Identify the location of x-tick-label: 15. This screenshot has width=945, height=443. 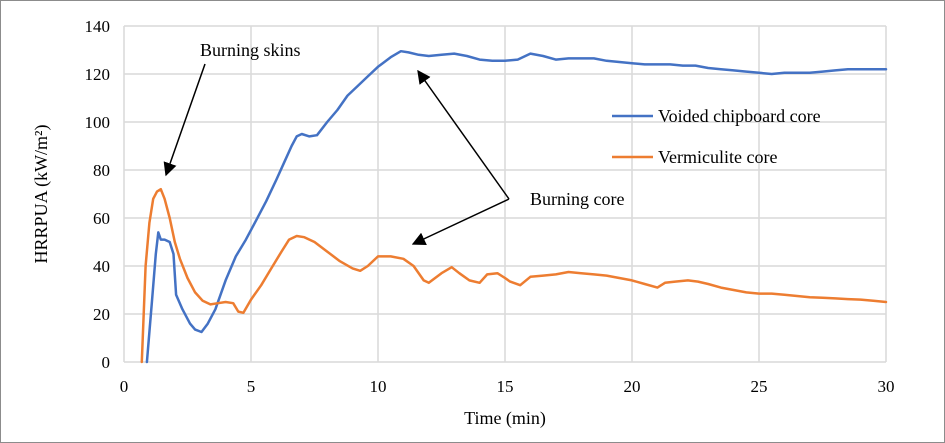
(505, 386).